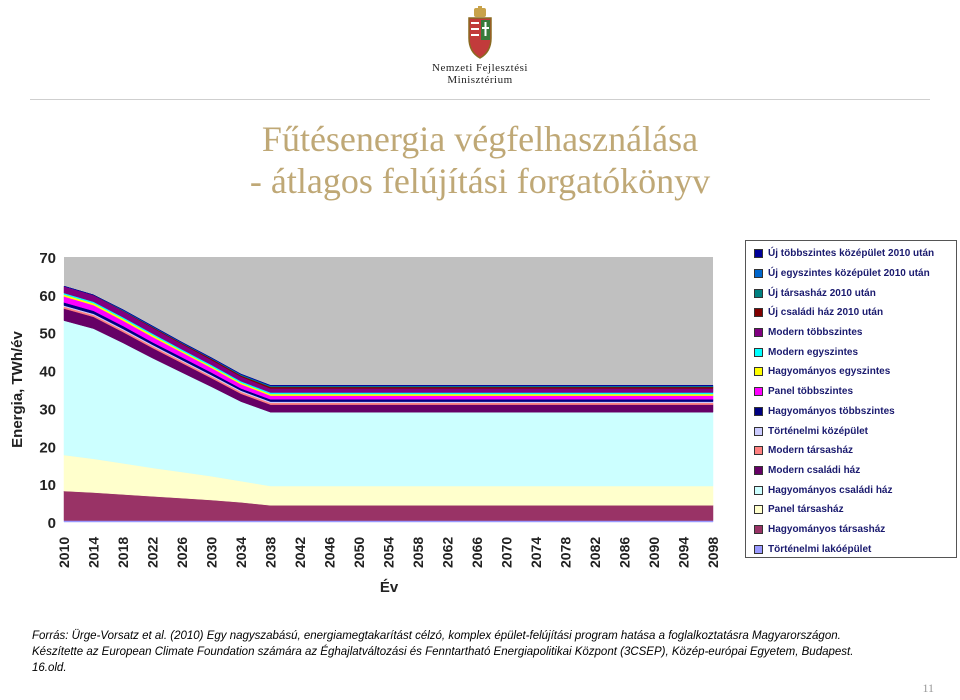 This screenshot has height=700, width=960. What do you see at coordinates (480, 68) in the screenshot?
I see `logo-text-line1: Nemzeti Fejlesztési` at bounding box center [480, 68].